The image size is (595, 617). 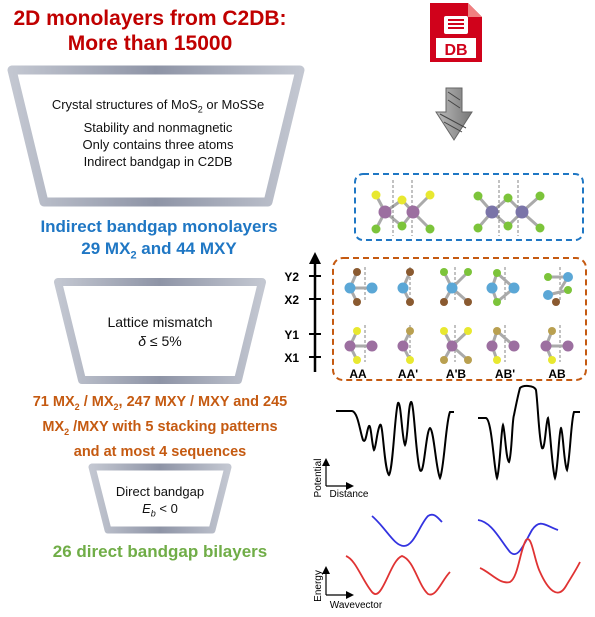 What do you see at coordinates (356, 605) in the screenshot?
I see `energy-xlabel: Wavevector` at bounding box center [356, 605].